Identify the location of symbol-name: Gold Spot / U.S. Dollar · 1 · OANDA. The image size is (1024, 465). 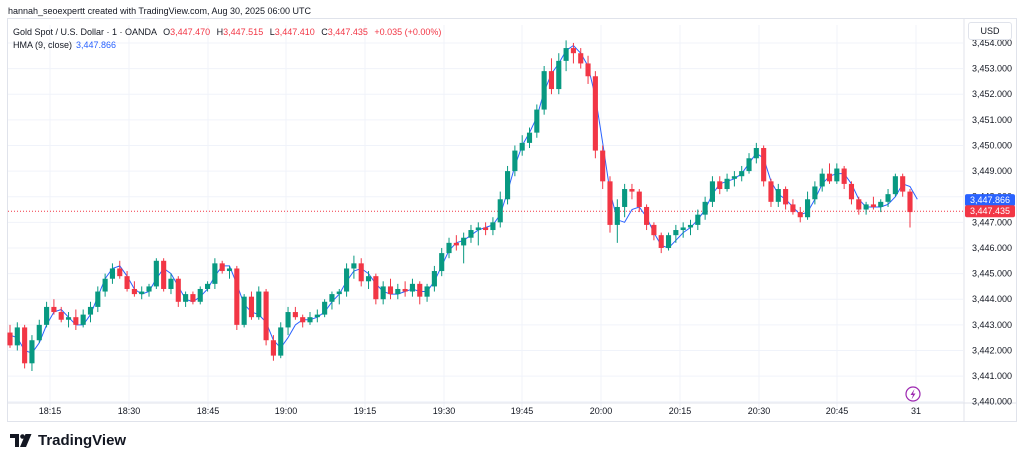
(85, 32).